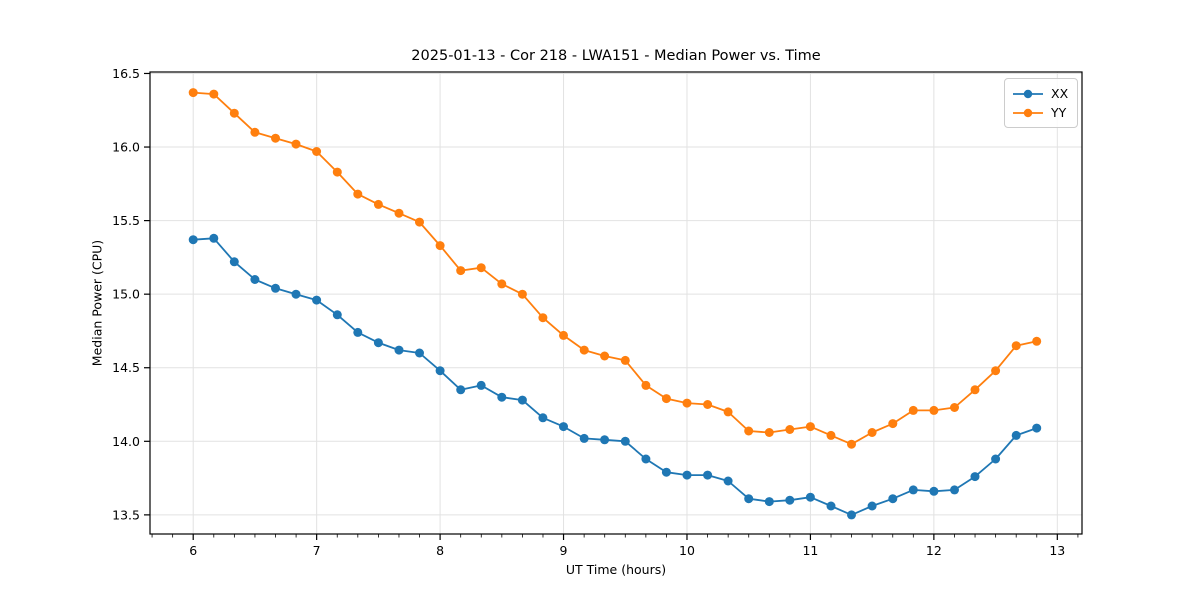  Describe the element at coordinates (97, 303) in the screenshot. I see `y-axis-label: Median Power (CPU)` at that location.